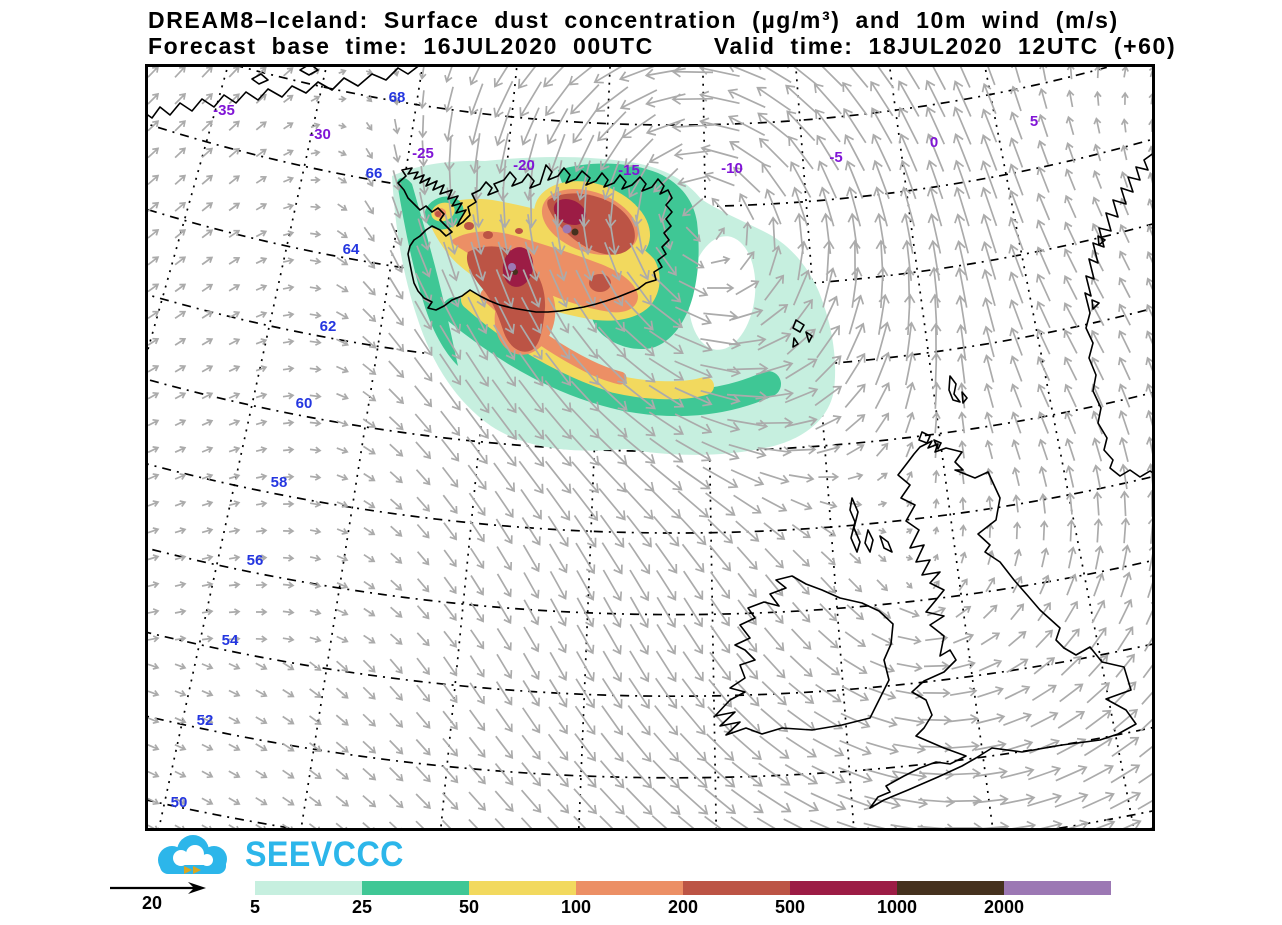  What do you see at coordinates (934, 142) in the screenshot?
I see `lon-label: 0` at bounding box center [934, 142].